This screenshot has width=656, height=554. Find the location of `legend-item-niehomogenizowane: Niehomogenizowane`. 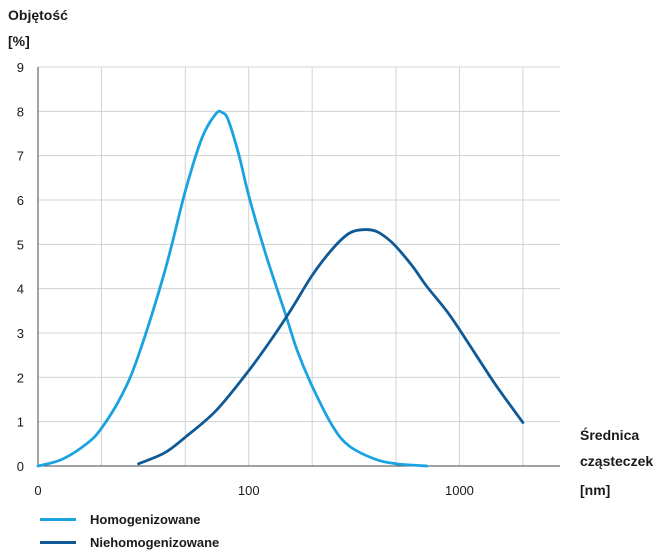

legend-item-niehomogenizowane: Niehomogenizowane is located at coordinates (129, 542).